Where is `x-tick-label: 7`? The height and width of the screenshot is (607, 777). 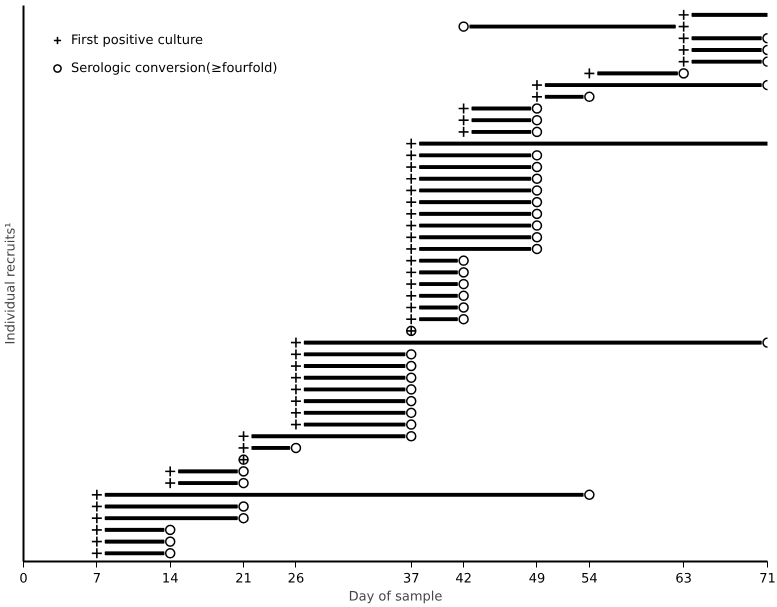
x-tick-label: 7 is located at coordinates (96, 579).